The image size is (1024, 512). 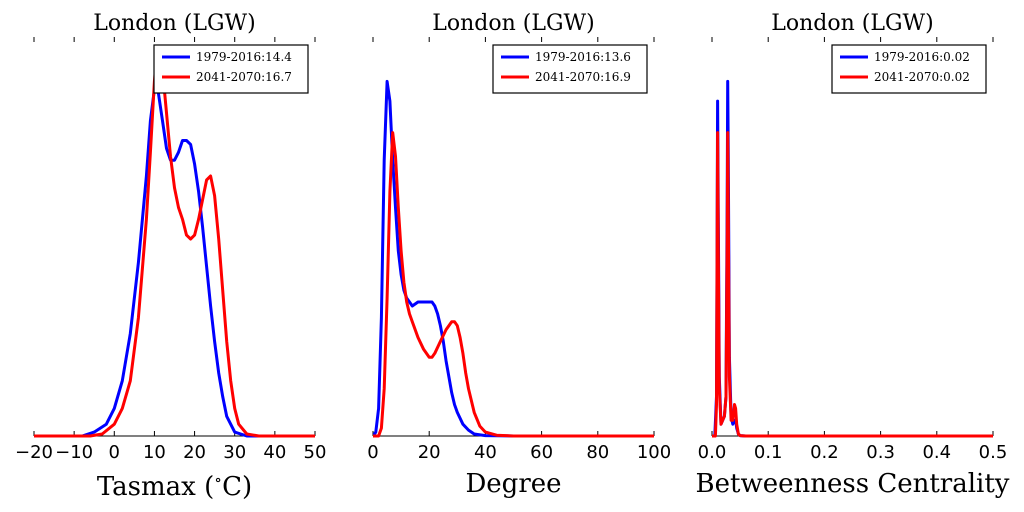 I want to click on legend: 1979-2016:0.02 2041-2070:0.02, so click(x=909, y=69).